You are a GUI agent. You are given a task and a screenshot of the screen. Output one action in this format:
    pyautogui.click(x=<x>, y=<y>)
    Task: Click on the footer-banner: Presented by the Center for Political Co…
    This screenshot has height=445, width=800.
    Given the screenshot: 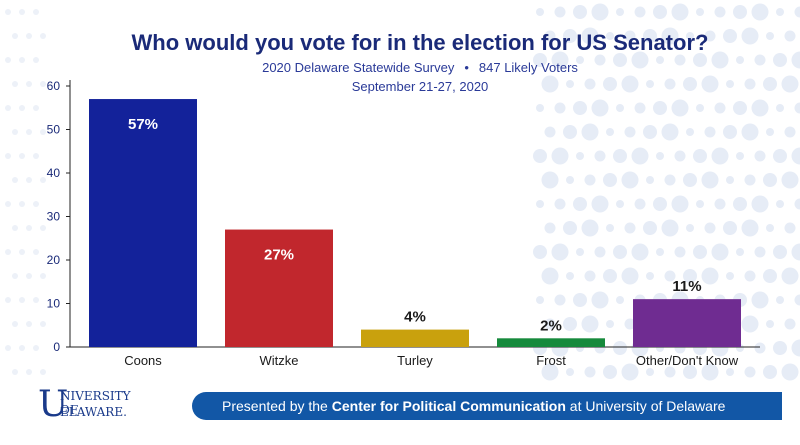 What is the action you would take?
    pyautogui.click(x=487, y=406)
    